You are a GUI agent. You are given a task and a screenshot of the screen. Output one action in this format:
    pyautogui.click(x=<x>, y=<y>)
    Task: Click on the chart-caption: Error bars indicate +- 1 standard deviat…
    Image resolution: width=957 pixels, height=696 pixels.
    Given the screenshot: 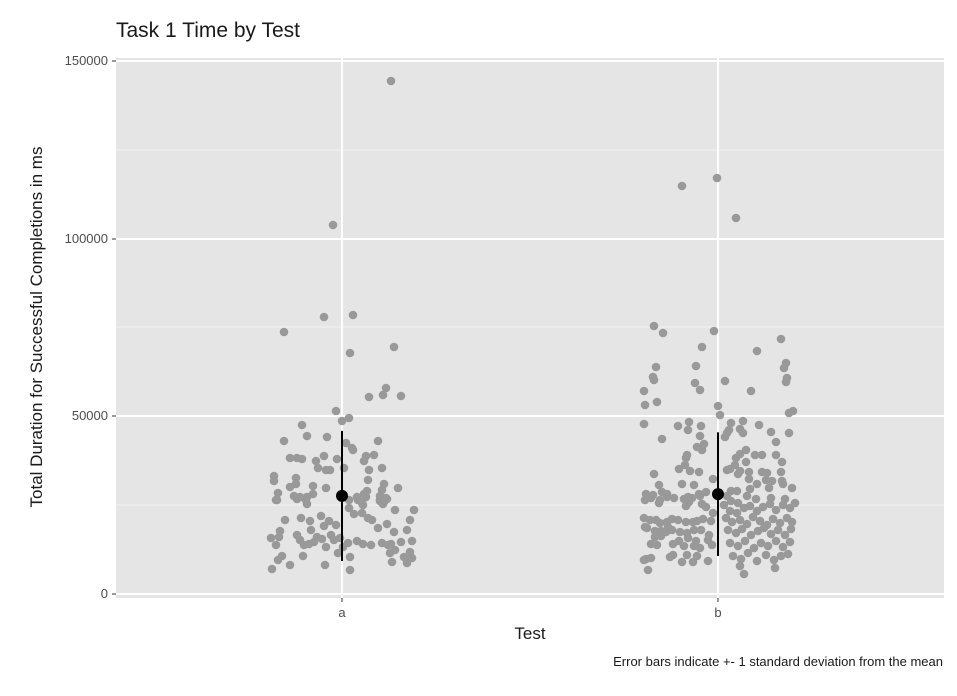 What is the action you would take?
    pyautogui.click(x=778, y=661)
    